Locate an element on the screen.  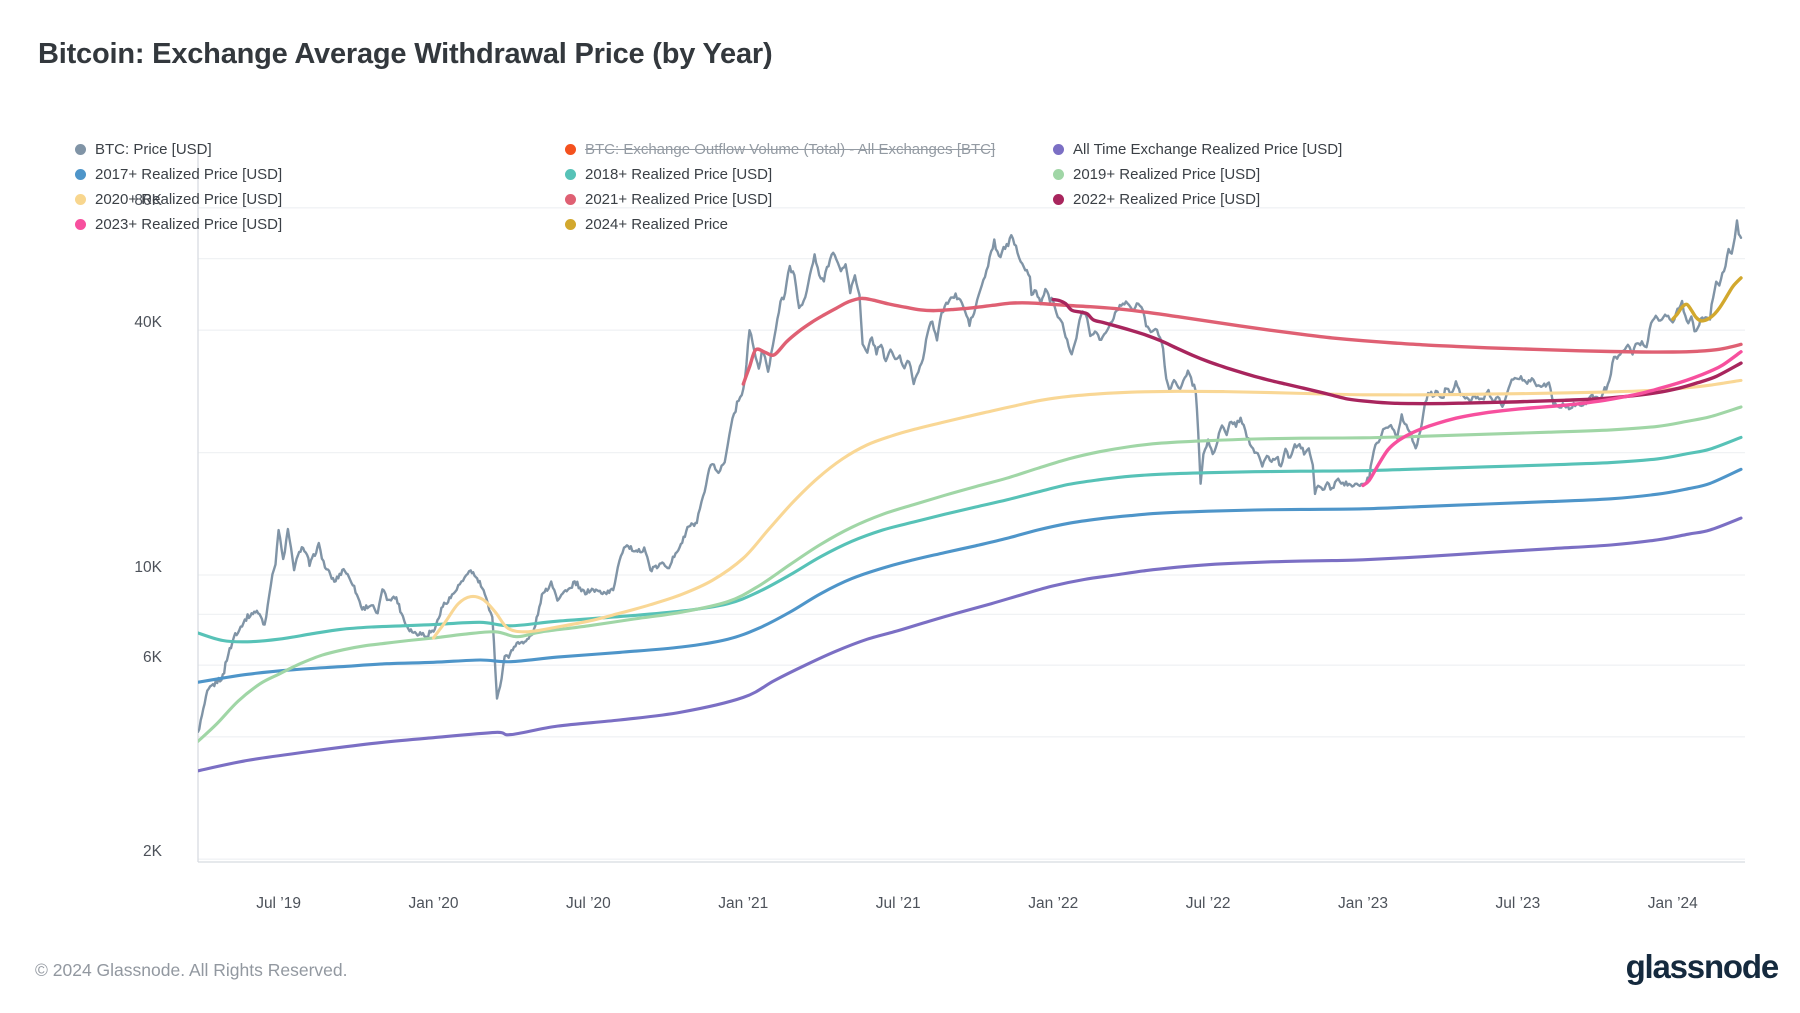
legend-label: 2024+ Realized Price is located at coordinates (657, 224).